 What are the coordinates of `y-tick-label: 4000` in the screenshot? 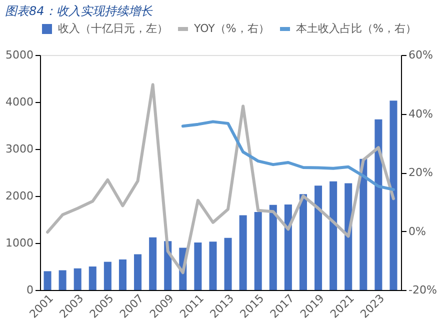 It's located at (20, 102).